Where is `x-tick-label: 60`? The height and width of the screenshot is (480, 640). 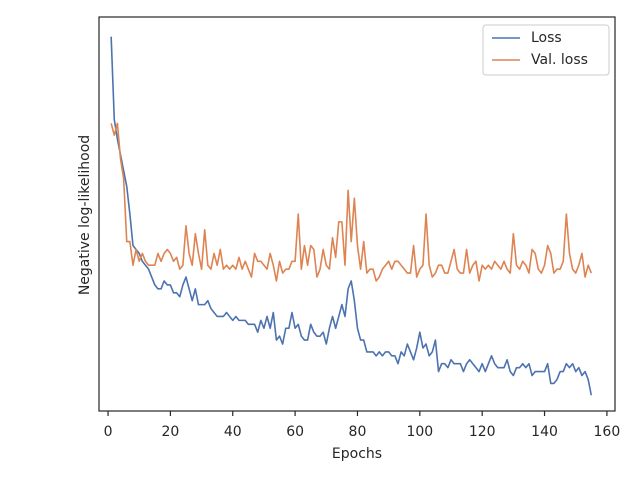
x-tick-label: 60 is located at coordinates (295, 432).